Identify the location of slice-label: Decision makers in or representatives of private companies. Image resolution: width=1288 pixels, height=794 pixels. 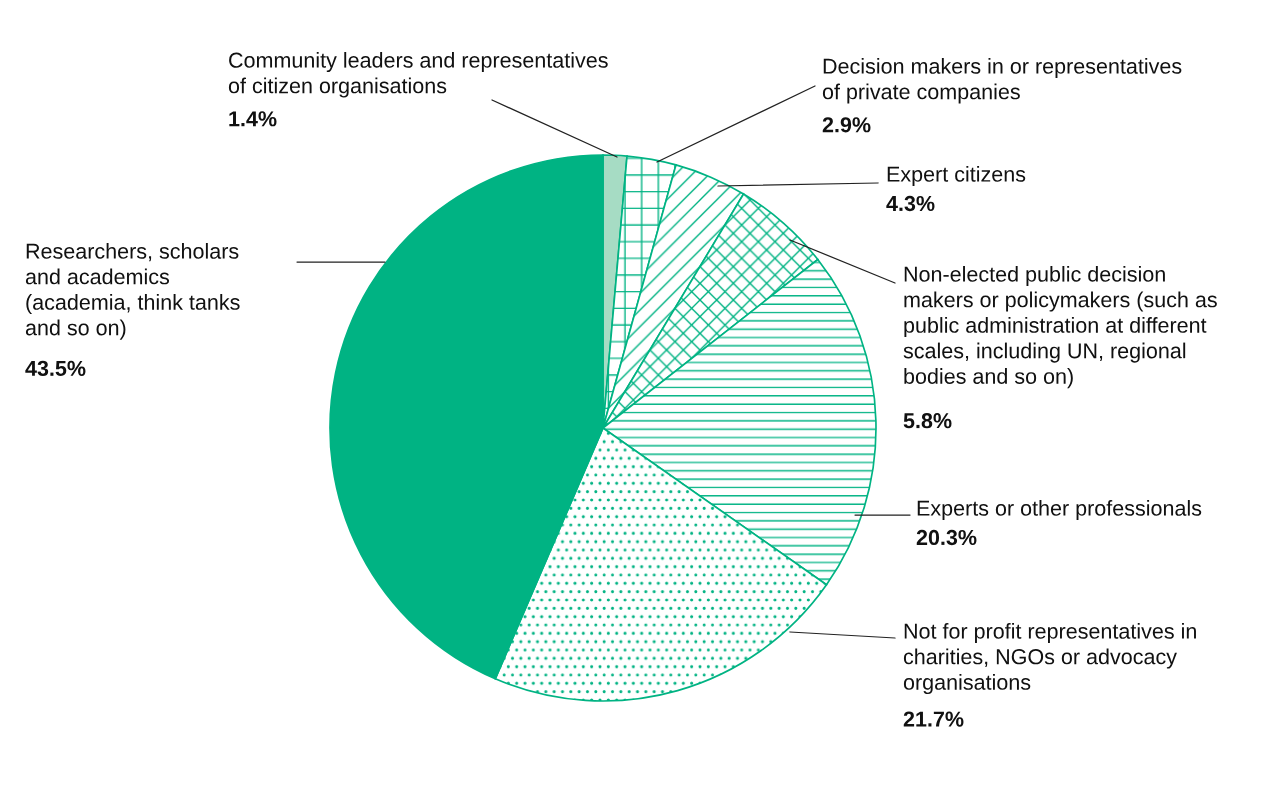
(1002, 81).